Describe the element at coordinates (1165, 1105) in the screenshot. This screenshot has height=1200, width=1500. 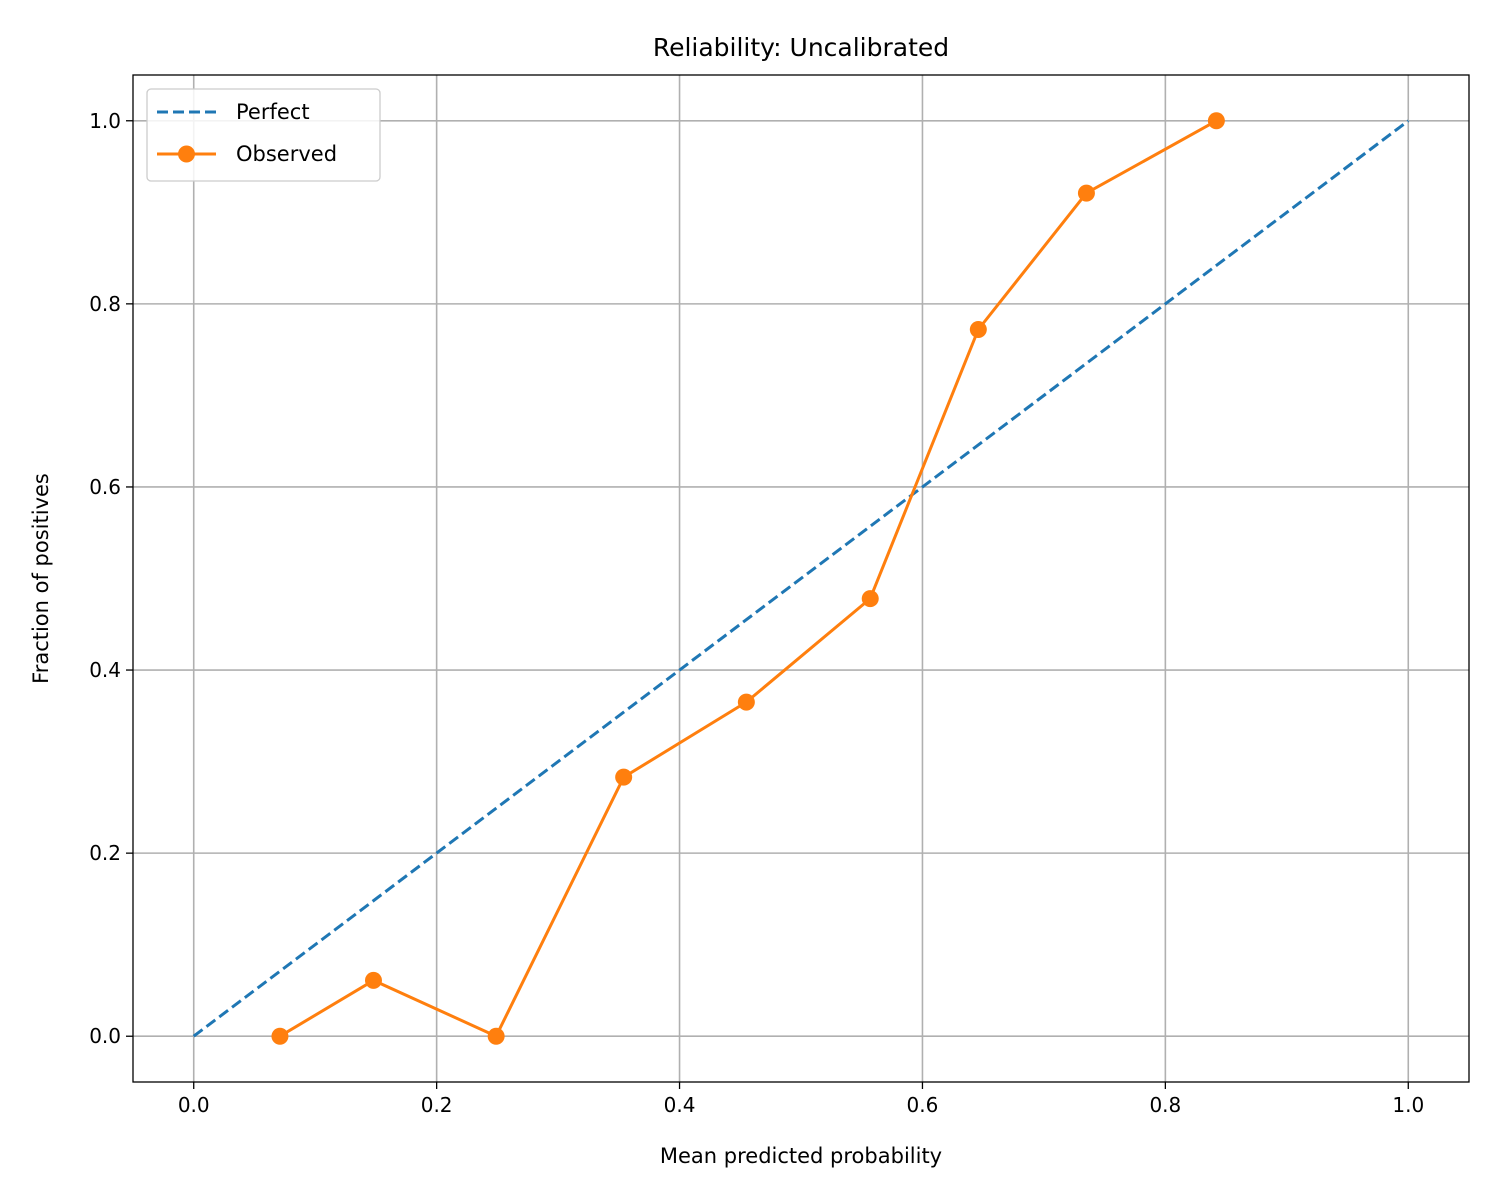
I see `x-tick-label: 0.8` at that location.